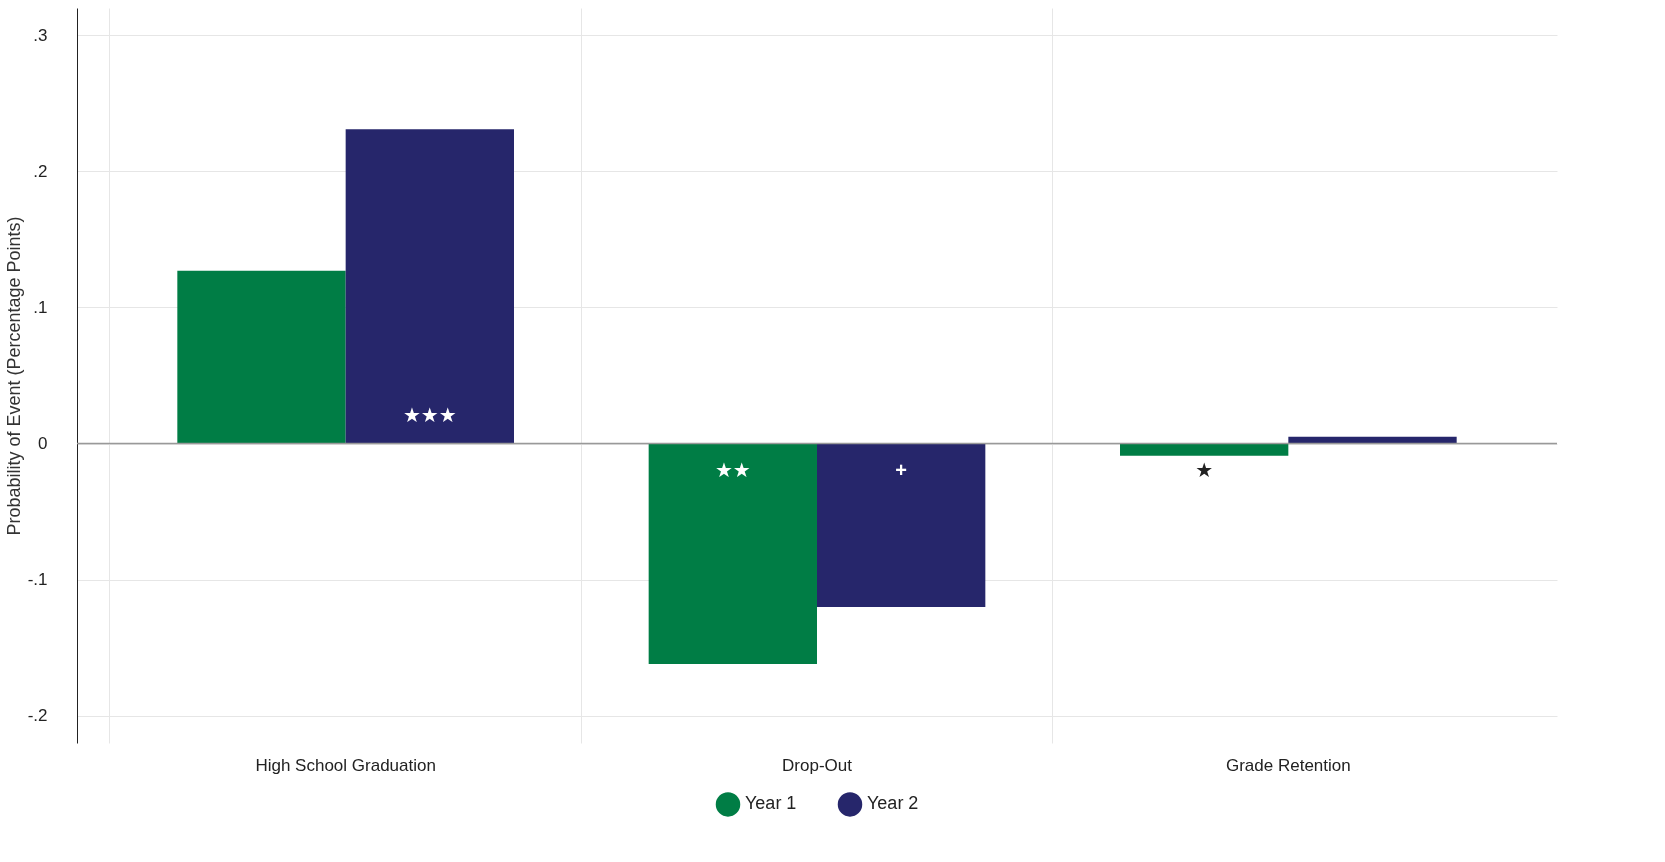 The width and height of the screenshot is (1665, 862). What do you see at coordinates (37, 716) in the screenshot?
I see `y-tick-label: -.2` at bounding box center [37, 716].